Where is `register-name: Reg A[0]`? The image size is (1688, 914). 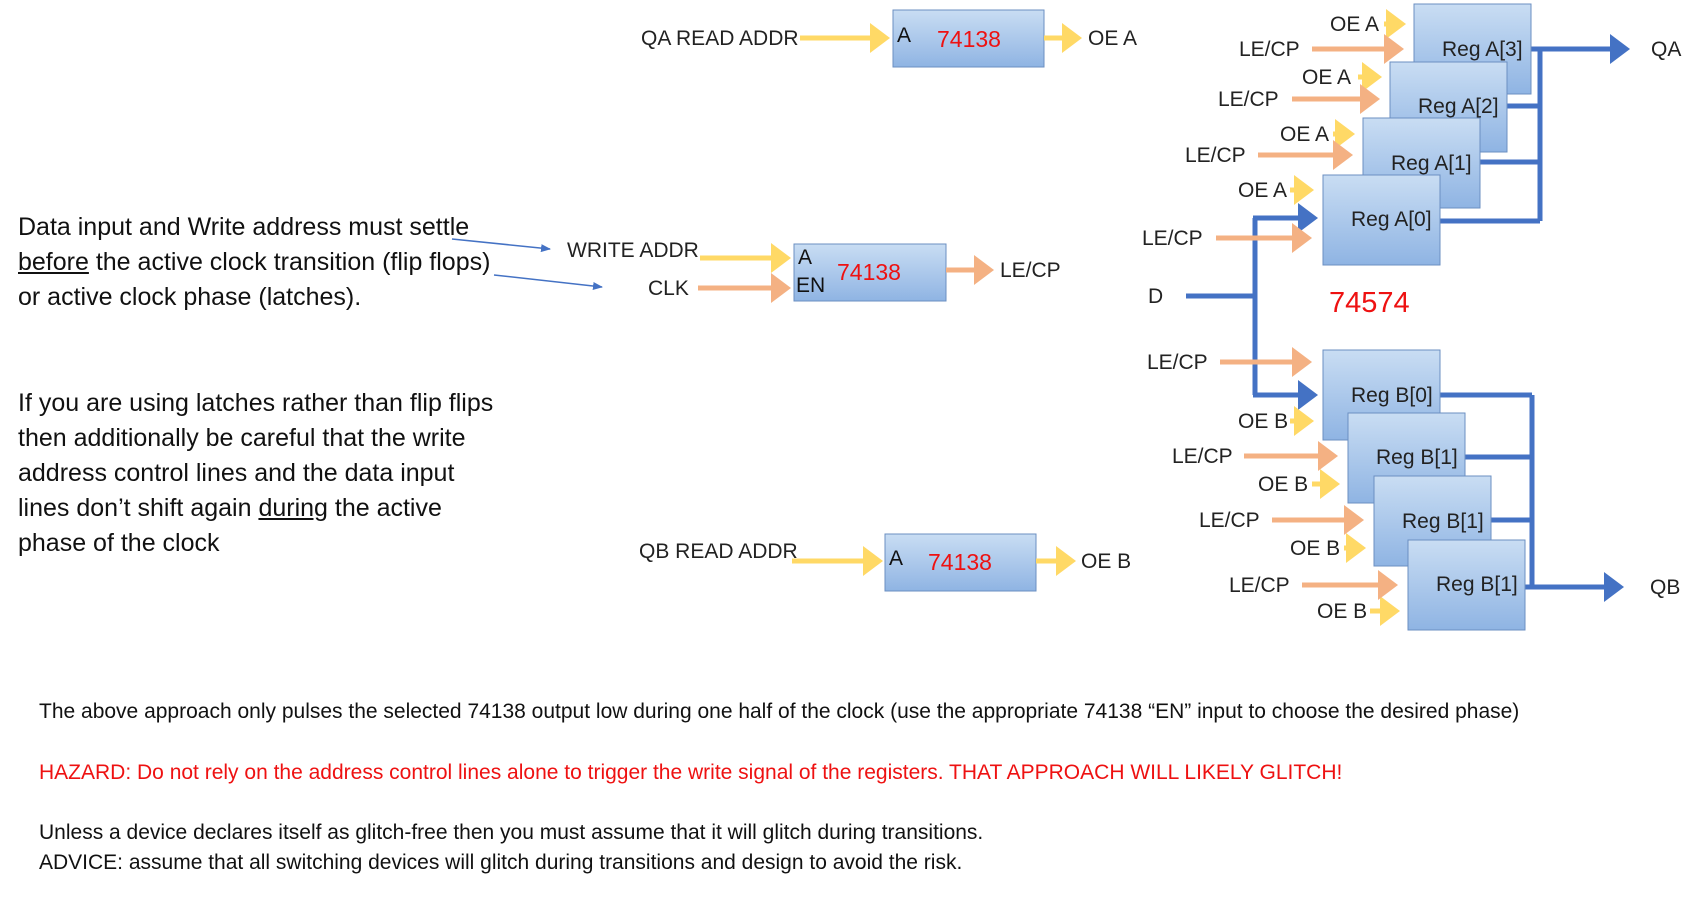
register-name: Reg A[0] is located at coordinates (1391, 219).